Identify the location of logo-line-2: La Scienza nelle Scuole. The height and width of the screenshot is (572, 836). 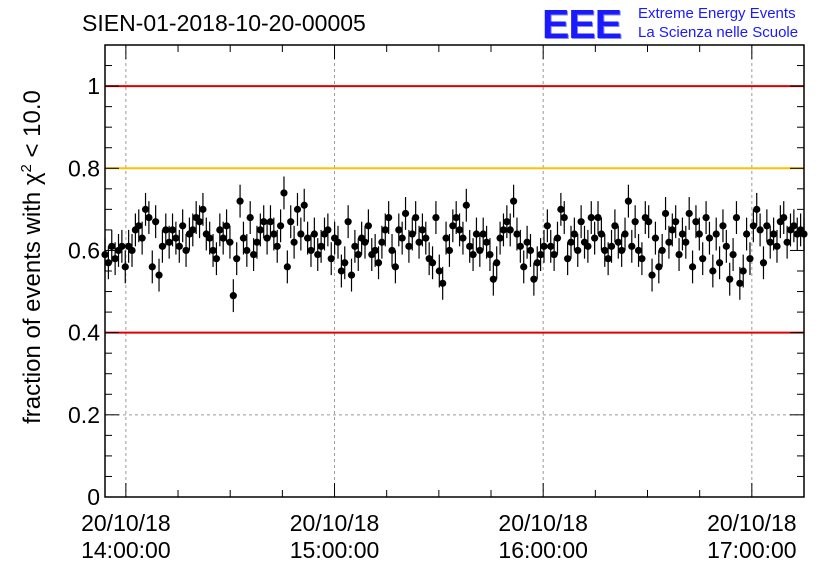
(718, 32).